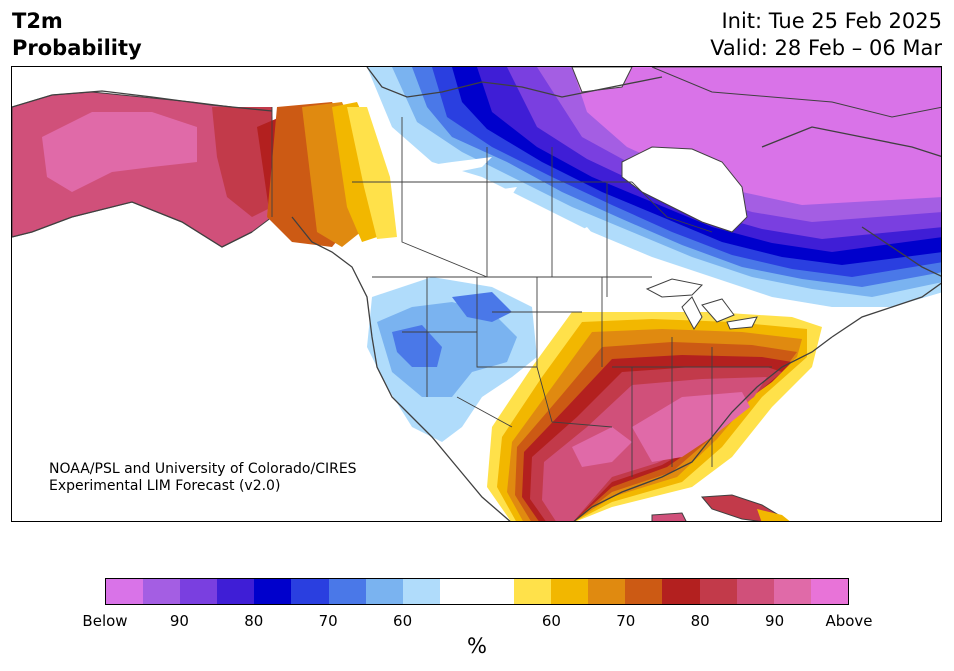  I want to click on western-canada-warm, so click(332, 174).